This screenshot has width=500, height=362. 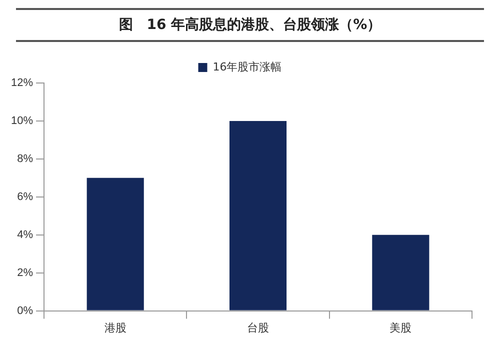 I want to click on y-tick-label: 0%, so click(x=25, y=310).